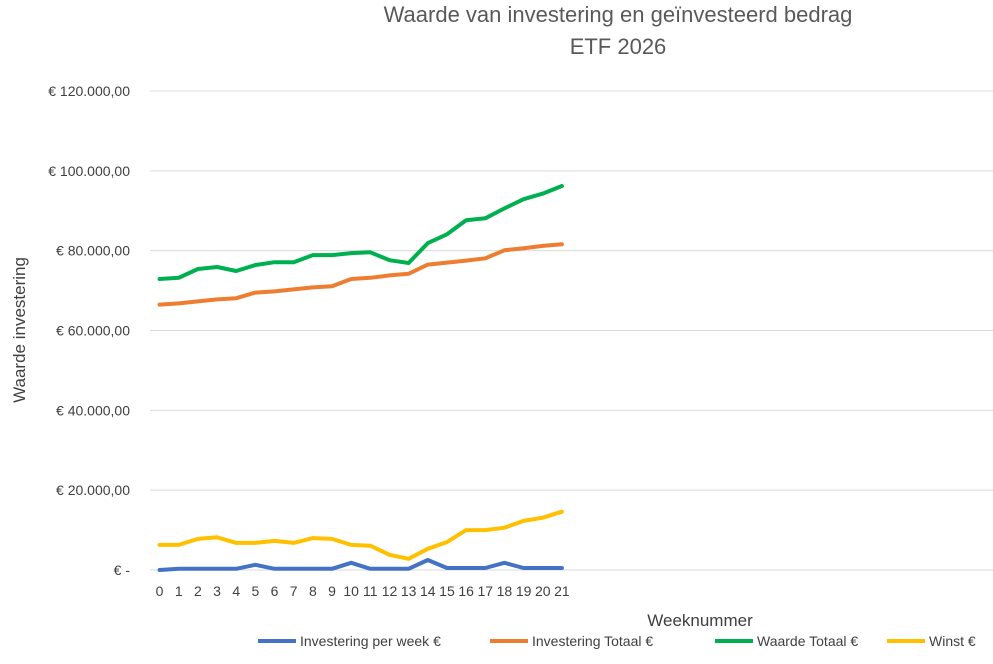 The width and height of the screenshot is (993, 664). Describe the element at coordinates (89, 171) in the screenshot. I see `y-tick-label: € 100.000,00` at that location.